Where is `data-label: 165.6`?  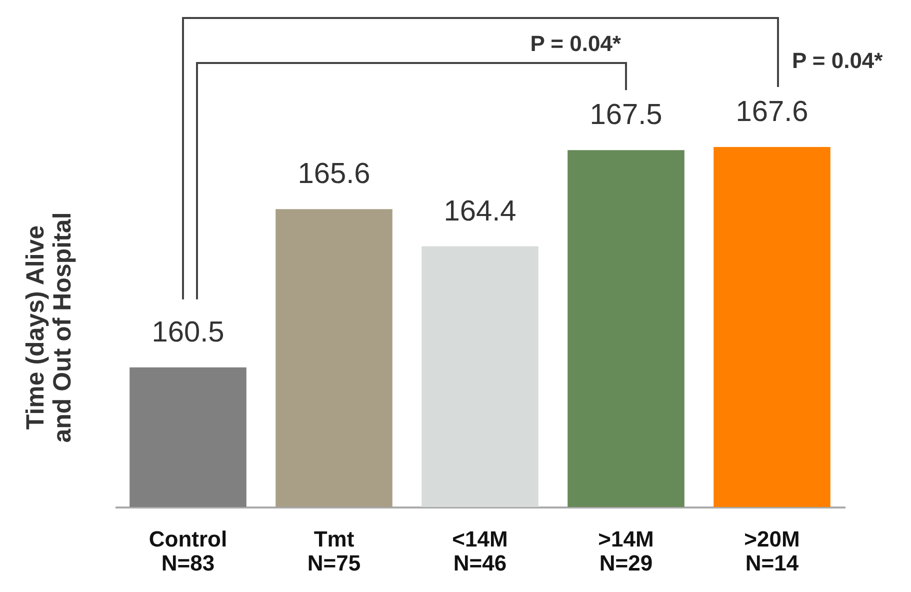
data-label: 165.6 is located at coordinates (334, 174).